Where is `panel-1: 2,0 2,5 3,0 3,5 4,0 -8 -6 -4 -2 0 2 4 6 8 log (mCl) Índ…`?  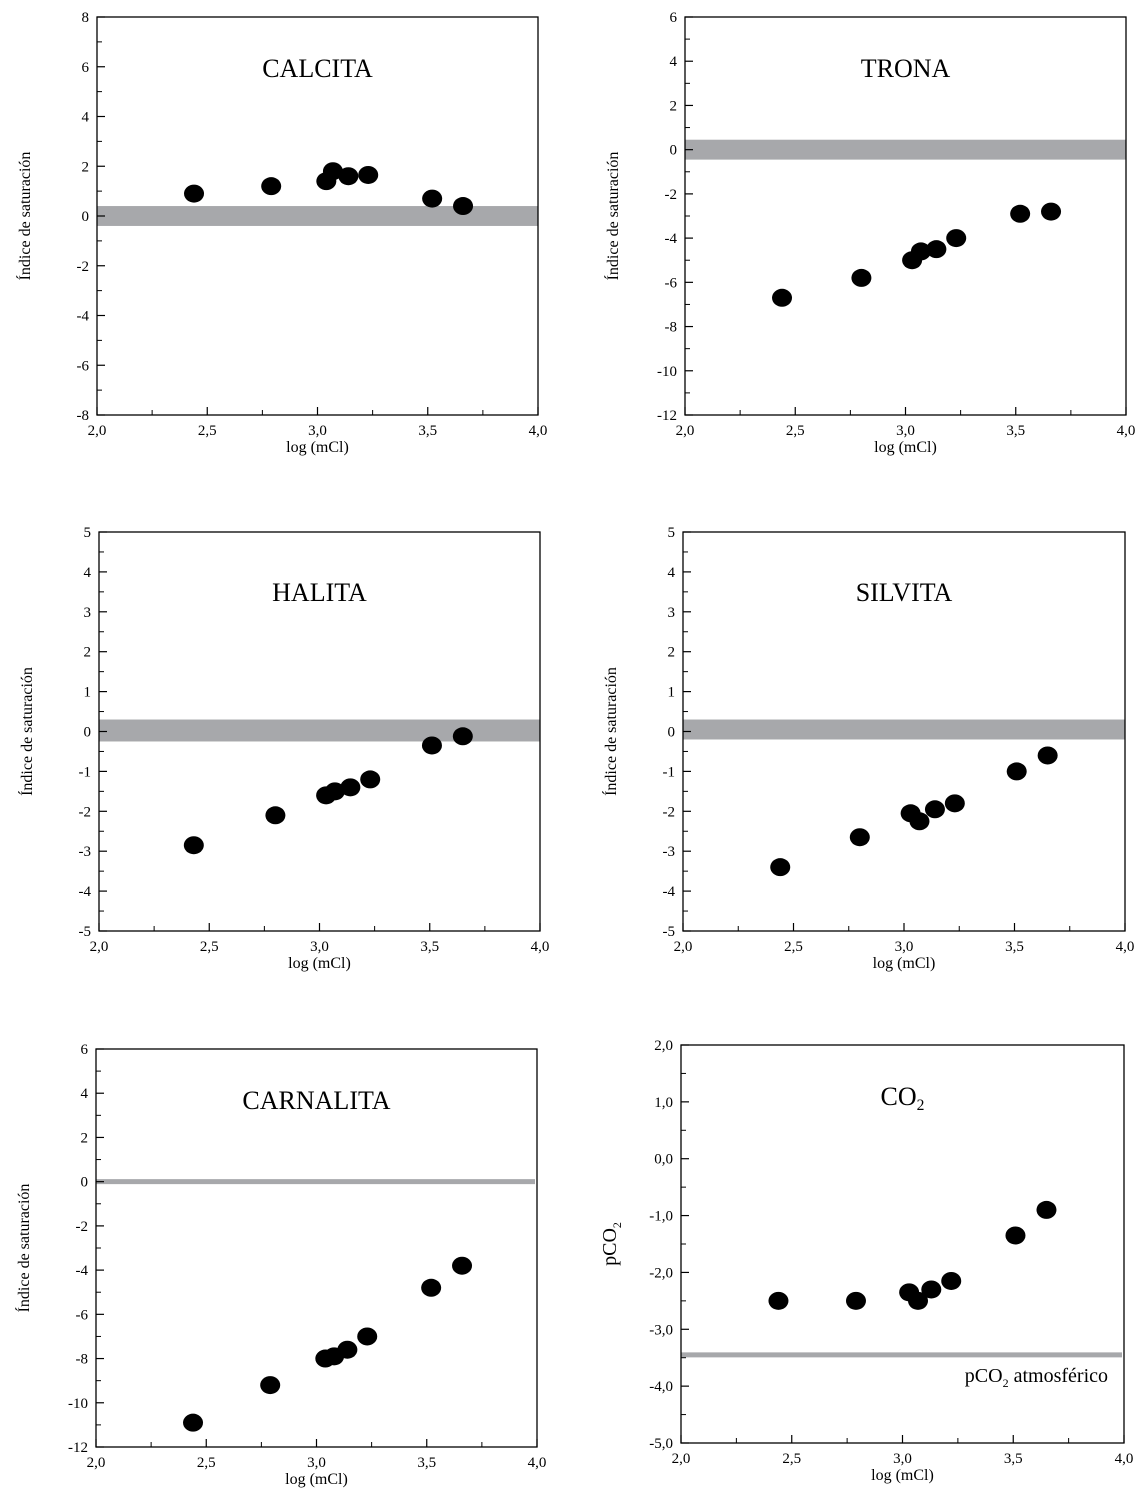
panel-1: 2,0 2,5 3,0 3,5 4,0 -8 -6 -4 -2 0 2 4 6 8 log (mCl) Índ… is located at coordinates (281, 233).